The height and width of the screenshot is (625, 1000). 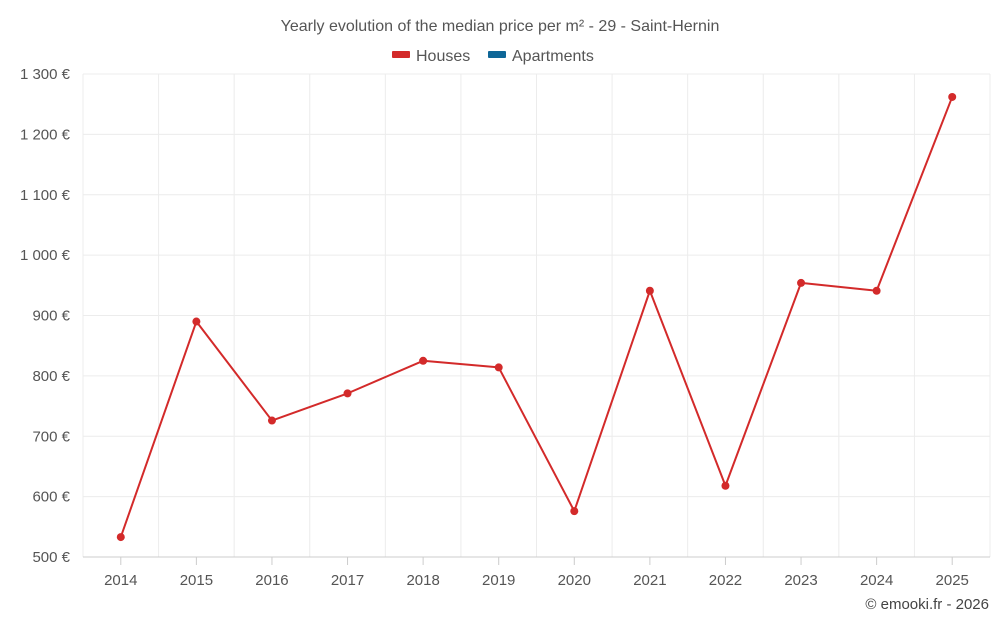 What do you see at coordinates (443, 56) in the screenshot?
I see `legend-label-houses: Houses` at bounding box center [443, 56].